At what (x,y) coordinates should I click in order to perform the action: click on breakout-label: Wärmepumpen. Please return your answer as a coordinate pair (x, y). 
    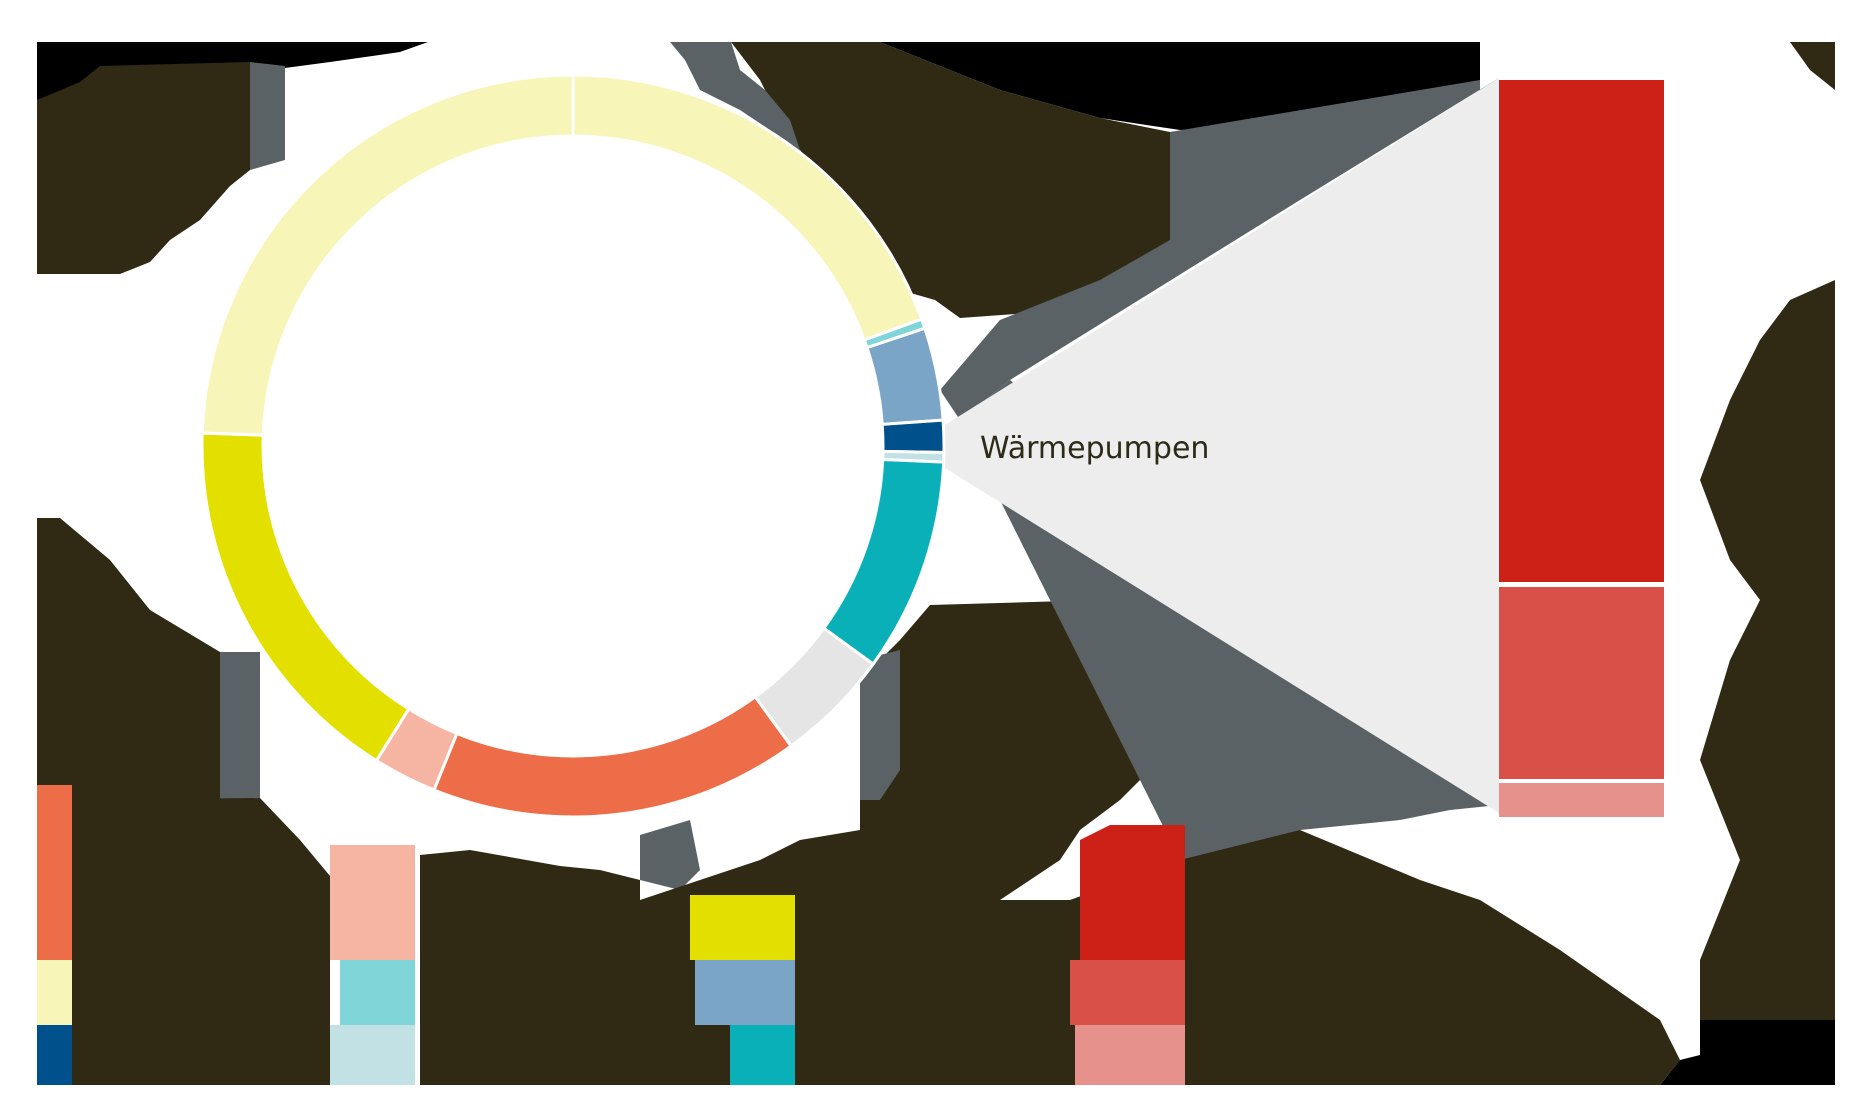
    Looking at the image, I should click on (1094, 448).